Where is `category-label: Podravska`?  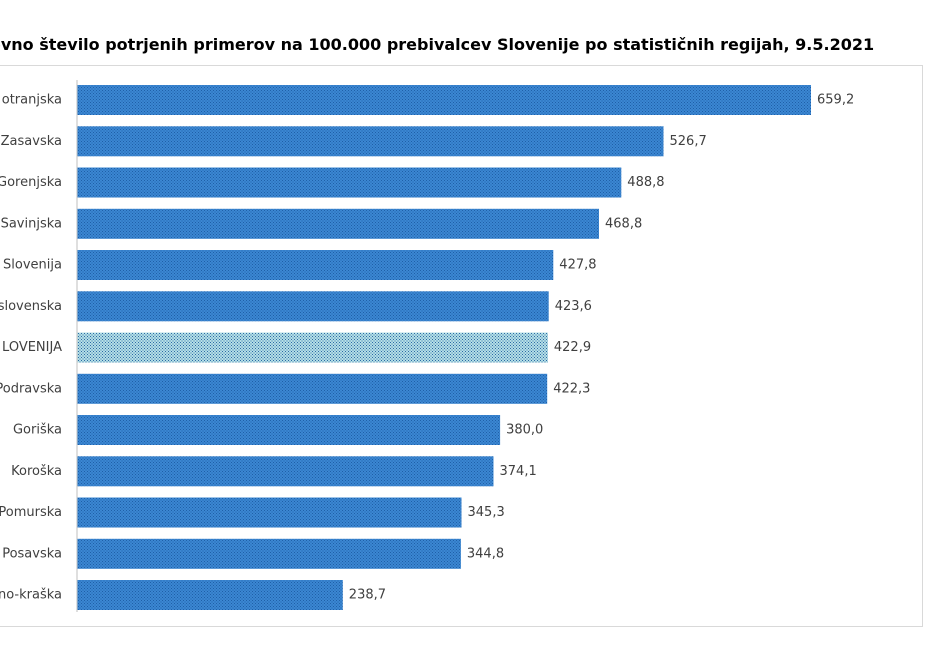
category-label: Podravska is located at coordinates (31, 388).